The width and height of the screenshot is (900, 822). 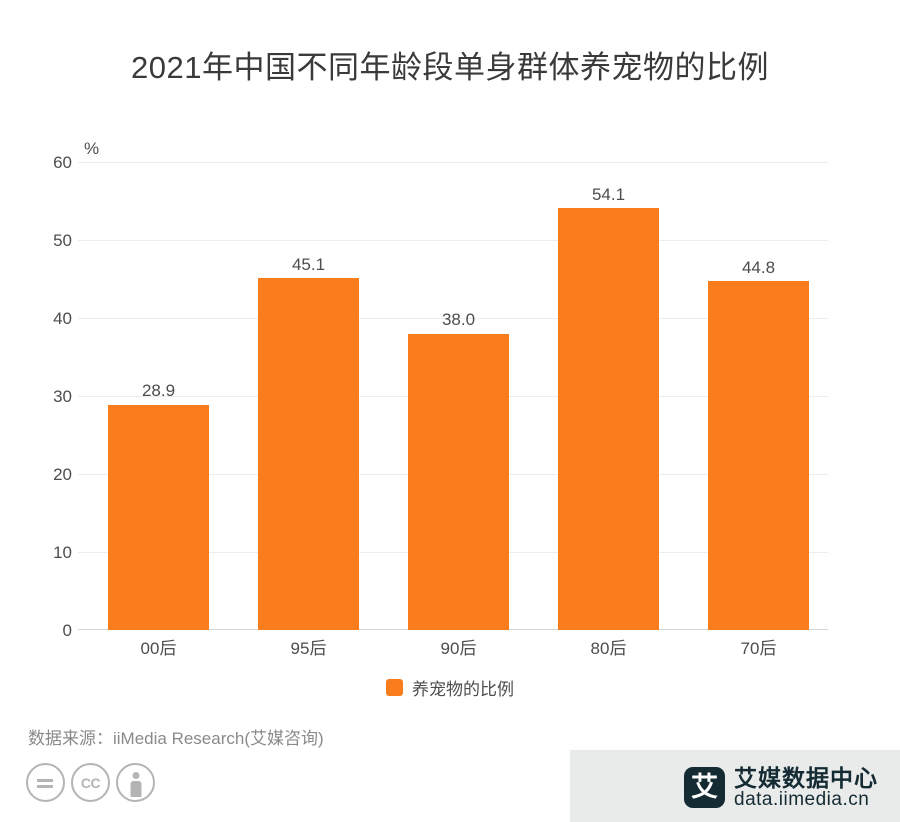 What do you see at coordinates (308, 648) in the screenshot?
I see `x-axis-tick-95hou: 95后` at bounding box center [308, 648].